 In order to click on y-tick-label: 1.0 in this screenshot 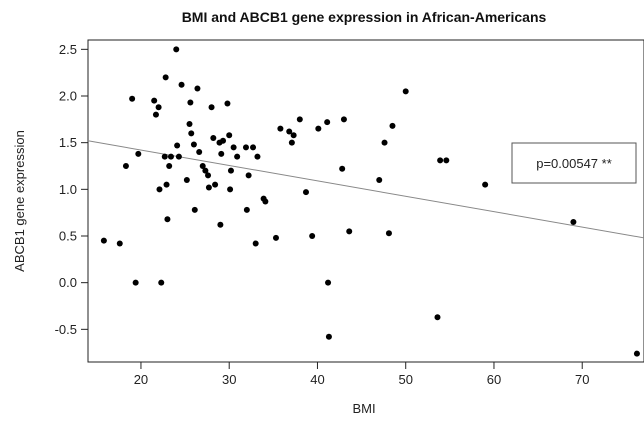, I will do `click(68, 189)`.